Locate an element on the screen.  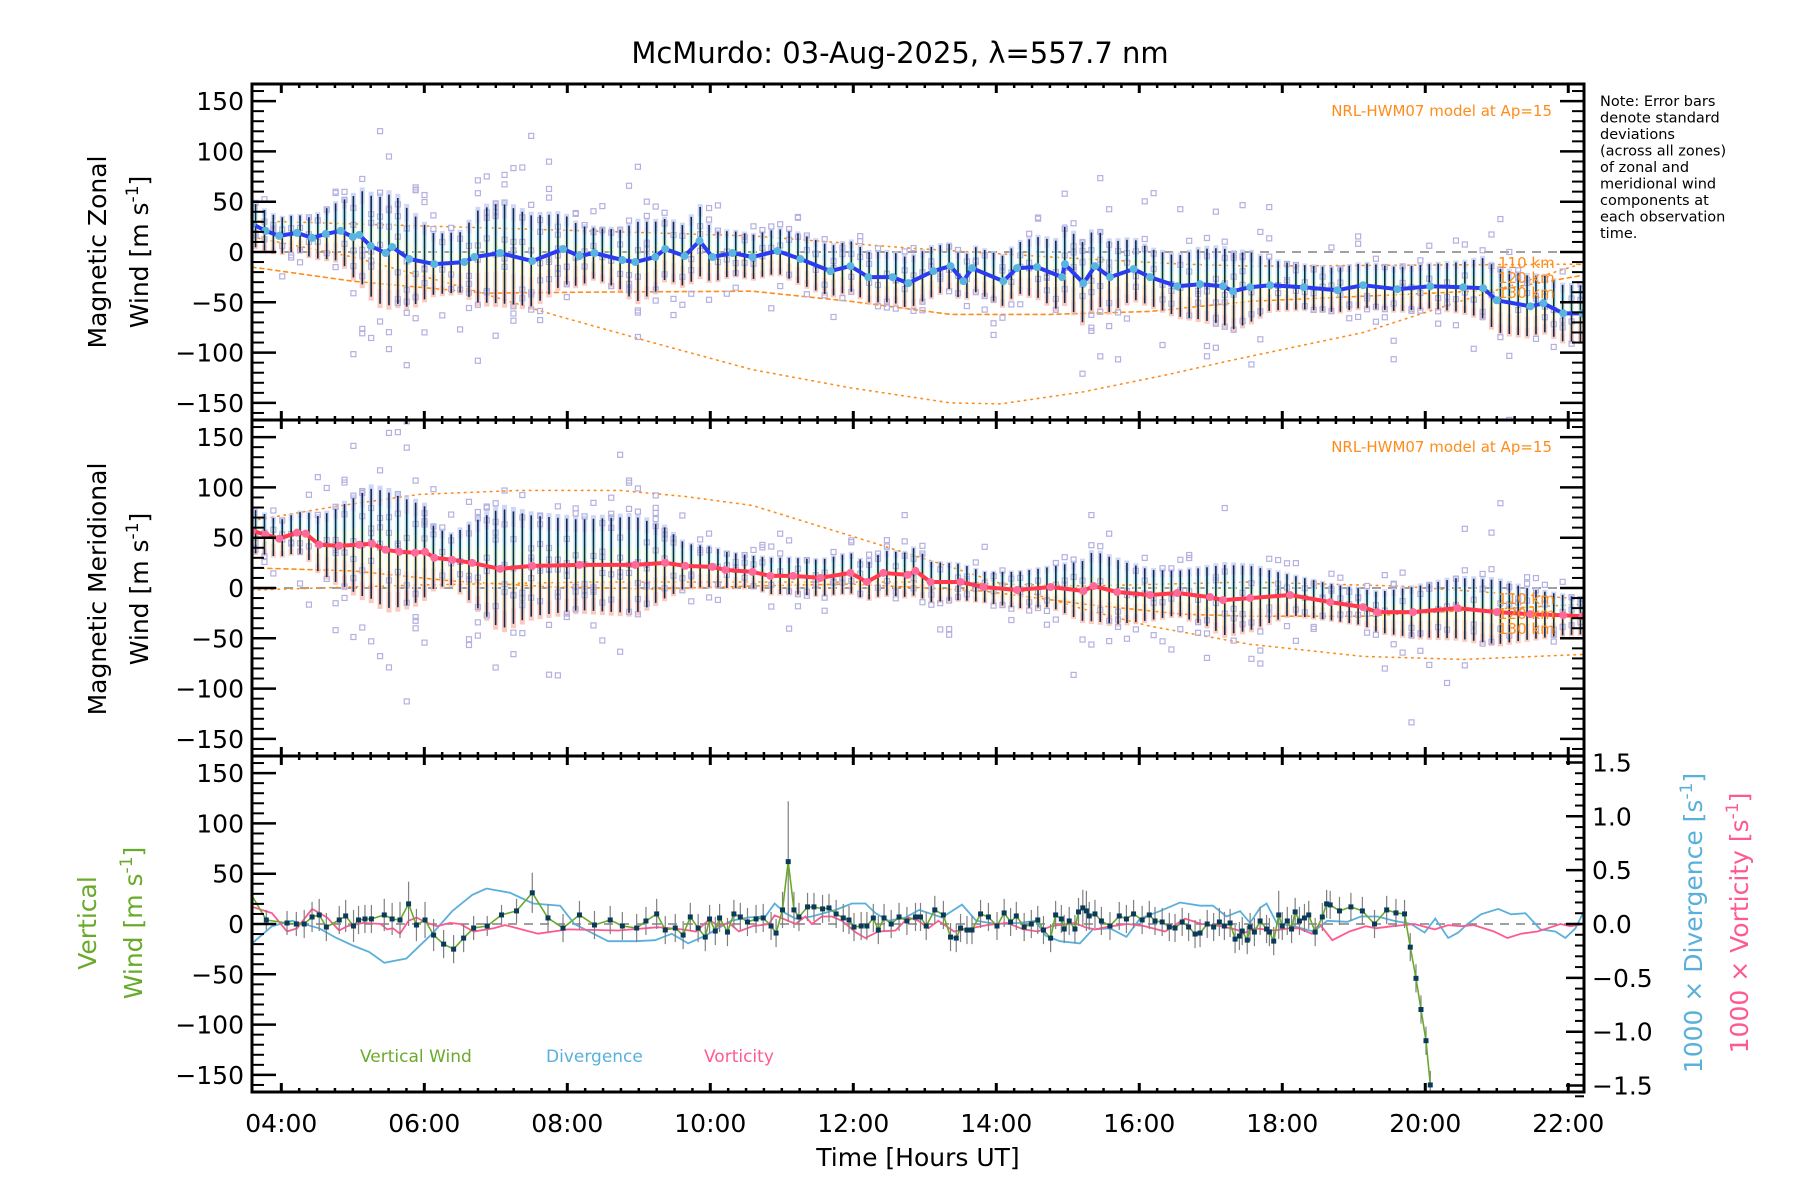
model-altitude-label: 110 km is located at coordinates (1526, 599).